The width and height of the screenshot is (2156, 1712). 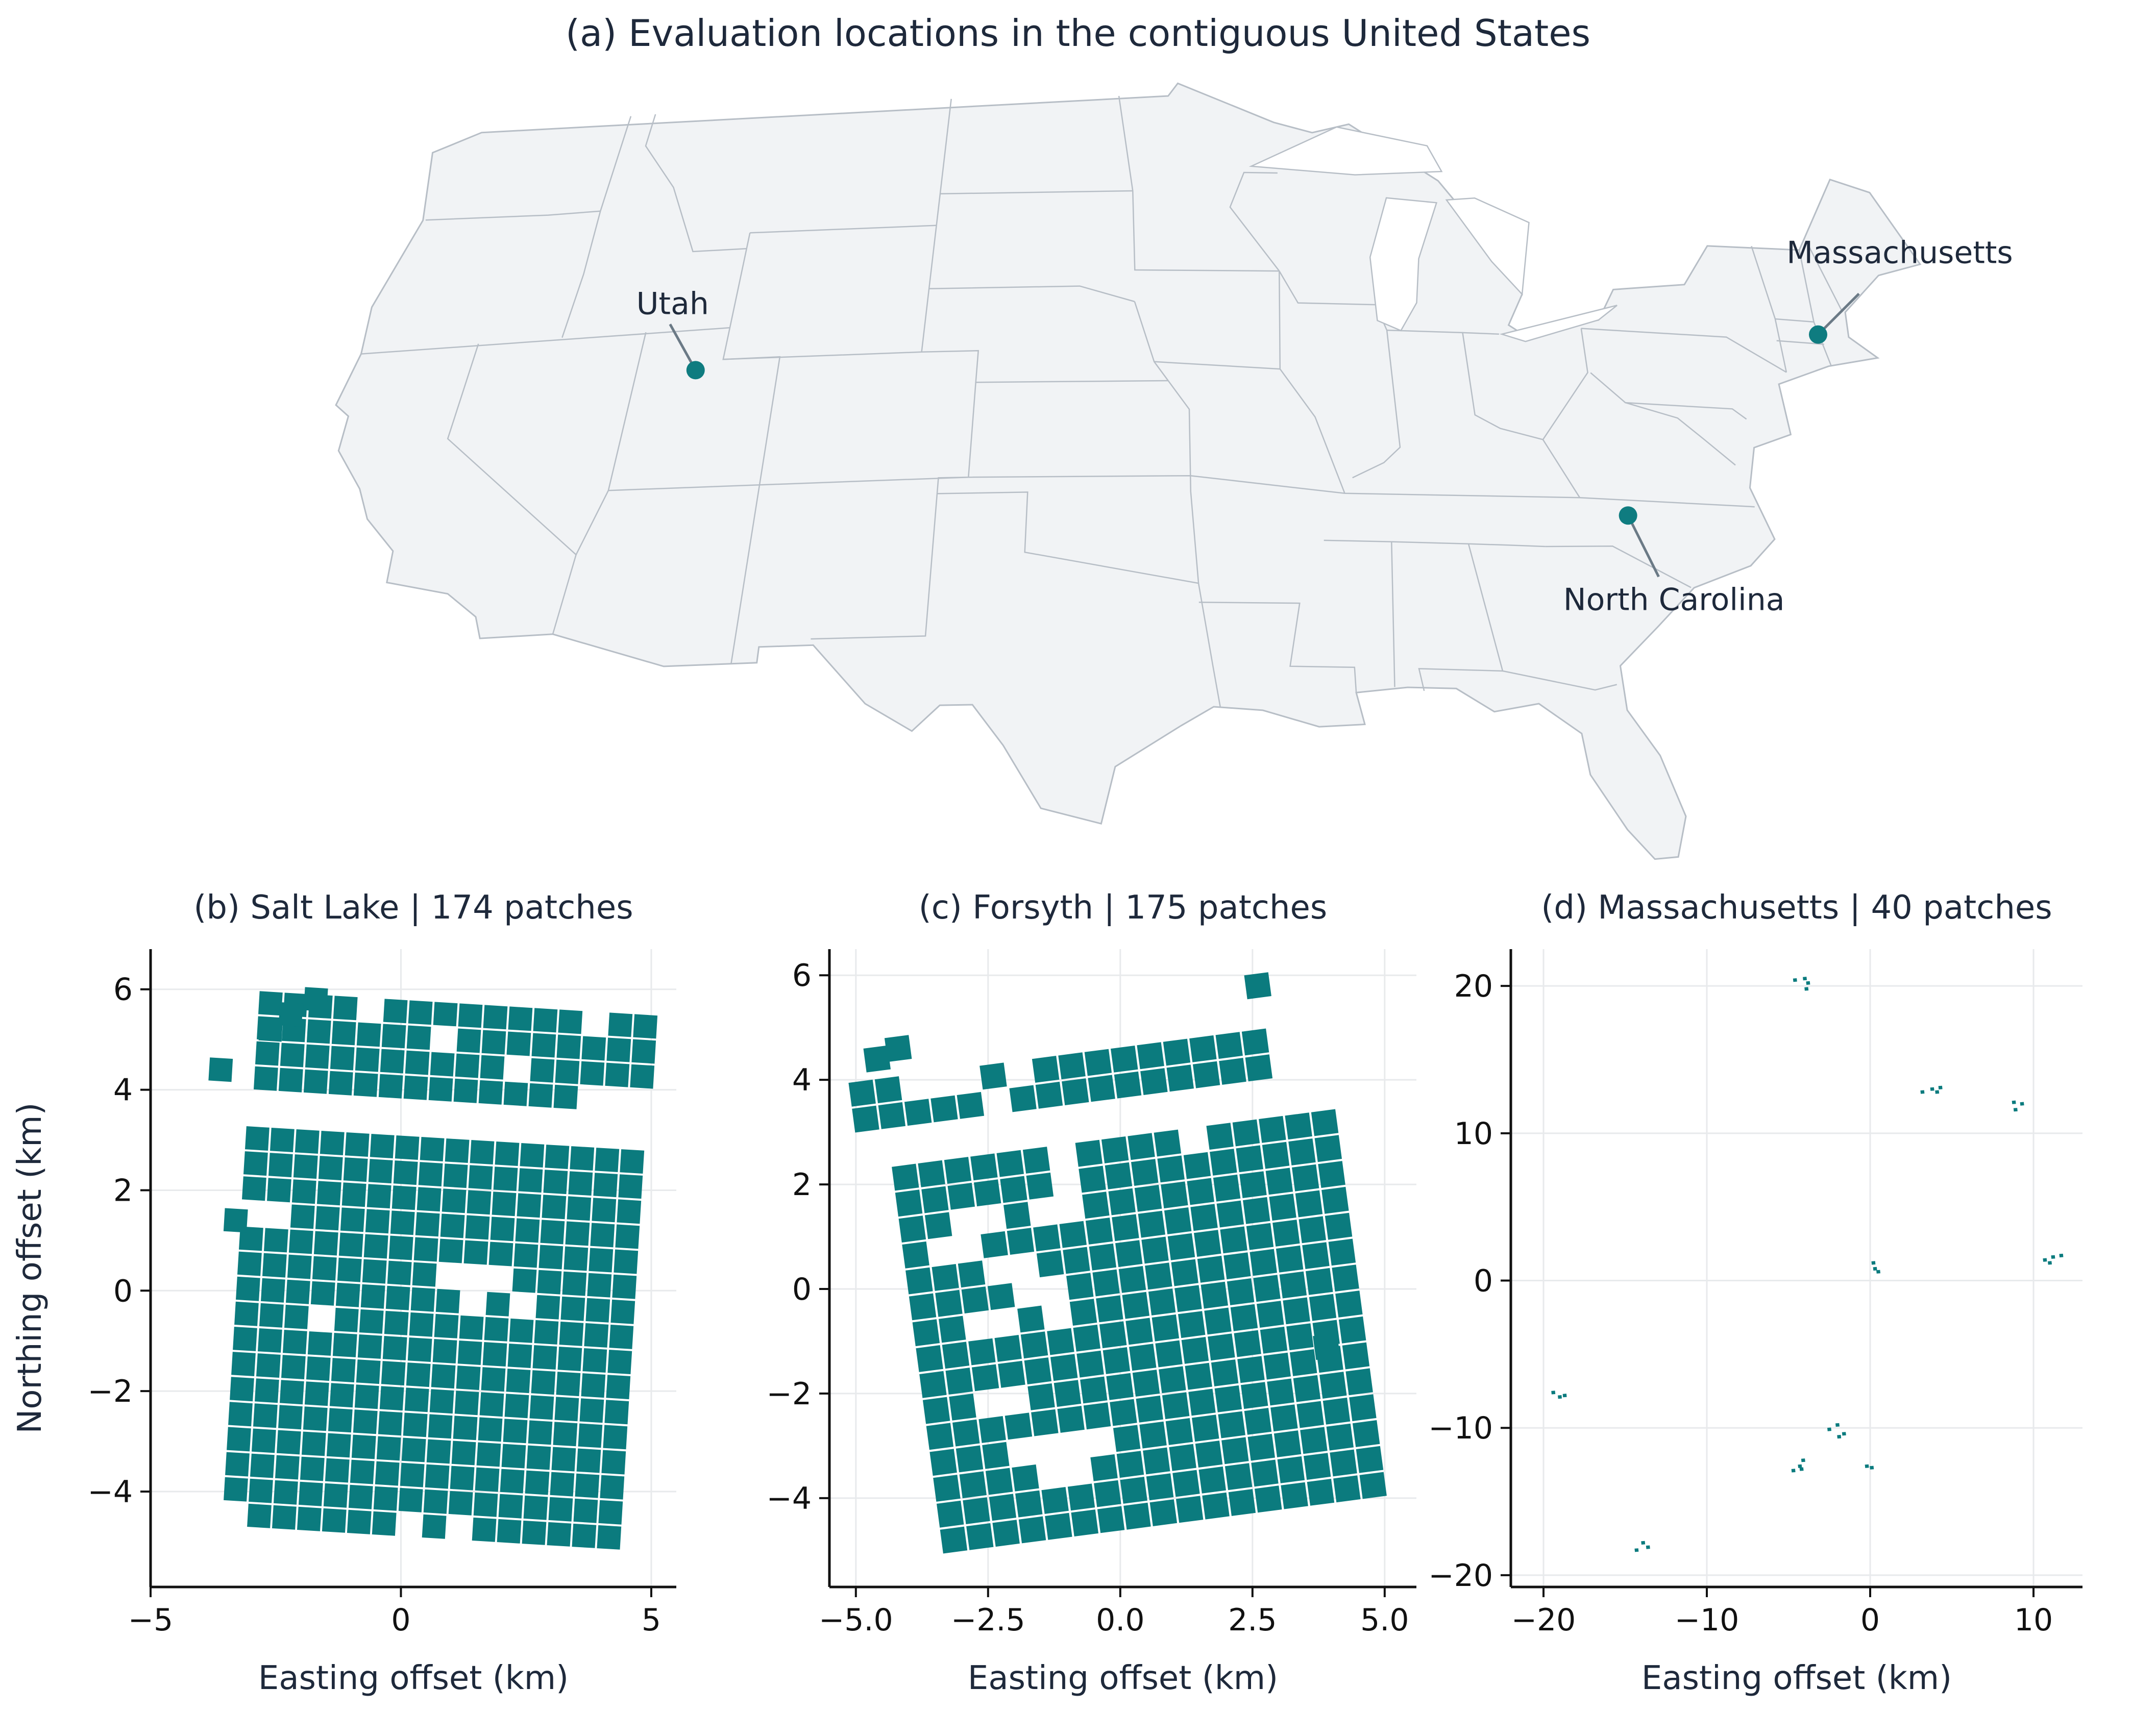 I want to click on x-axis-label: Easting offset (km), so click(x=1796, y=1678).